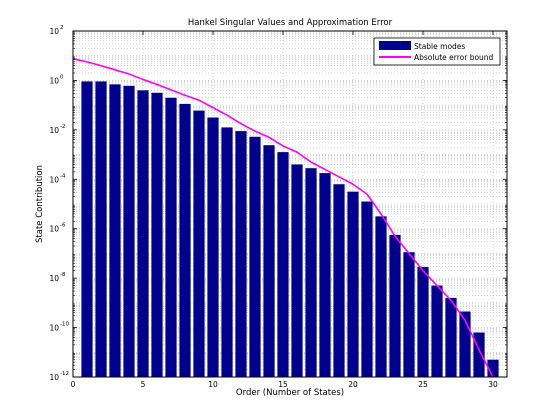 This screenshot has height=420, width=560. What do you see at coordinates (353, 384) in the screenshot?
I see `x-tick-label: 20` at bounding box center [353, 384].